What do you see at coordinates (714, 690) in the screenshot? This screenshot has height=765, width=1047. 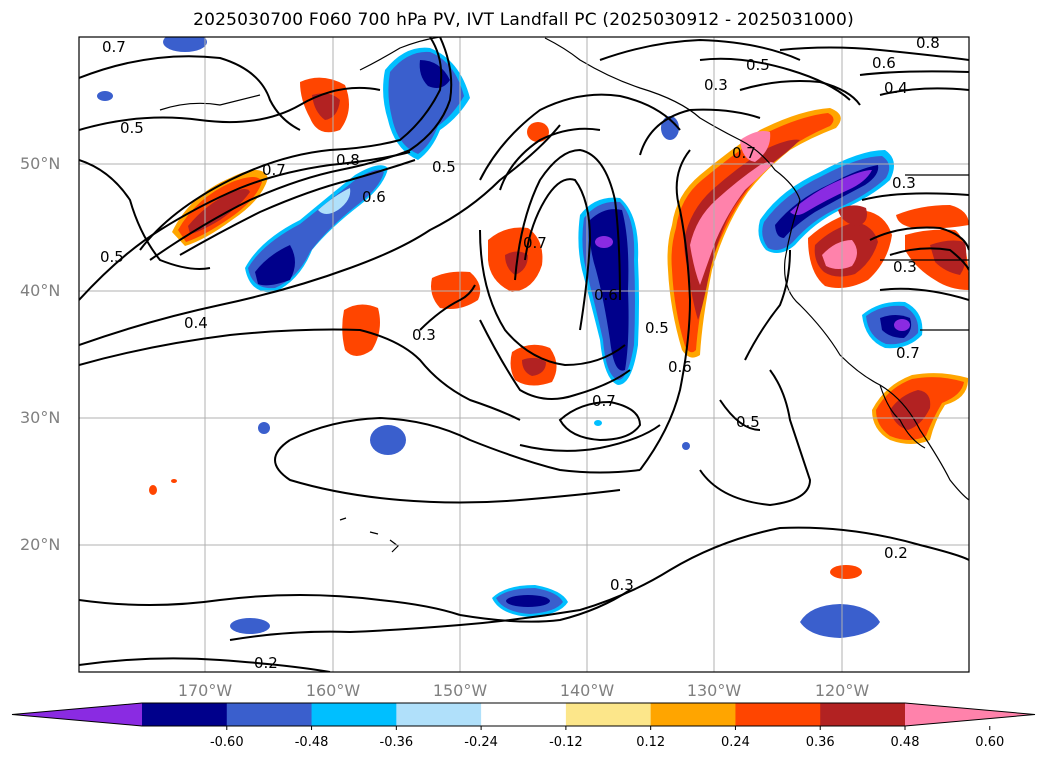 I see `lon-label: 130°W` at bounding box center [714, 690].